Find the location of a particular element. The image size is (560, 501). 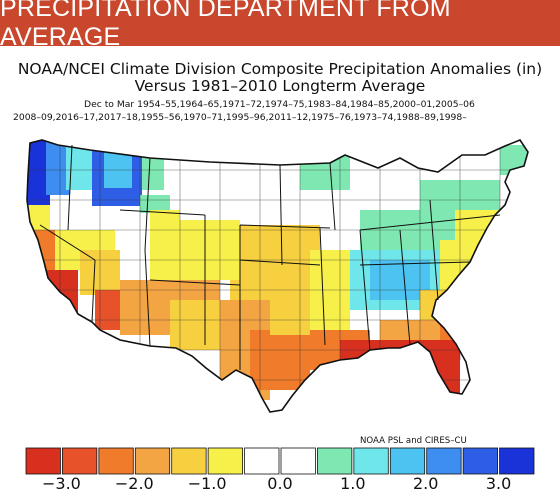

legend-tick-labels: −3.0 −2.0 −1.0 0.0 1.0 2.0 3.0 is located at coordinates (280, 485).